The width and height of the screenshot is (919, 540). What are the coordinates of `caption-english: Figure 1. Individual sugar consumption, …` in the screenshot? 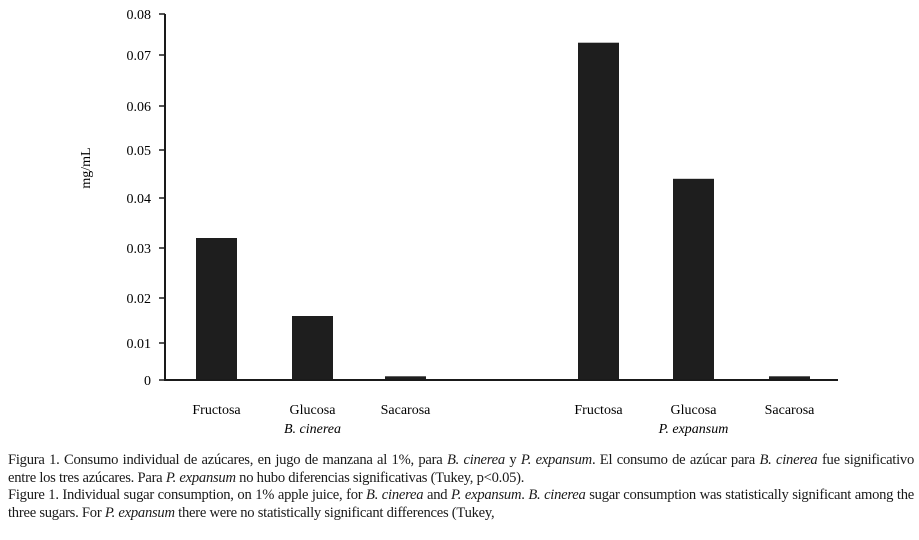 It's located at (461, 504).